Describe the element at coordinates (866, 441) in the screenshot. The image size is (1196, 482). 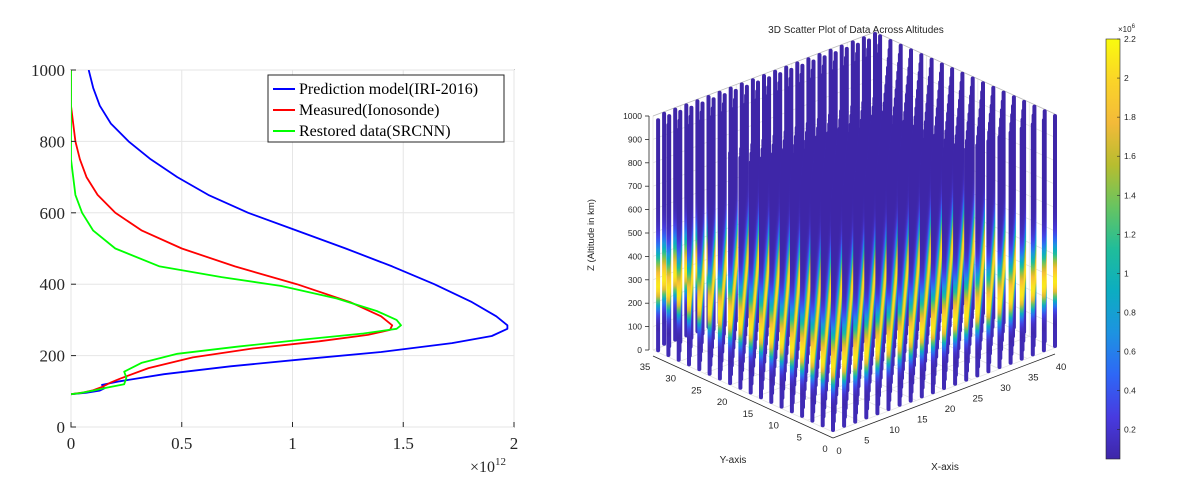
I see `x-tick-label: 5` at that location.